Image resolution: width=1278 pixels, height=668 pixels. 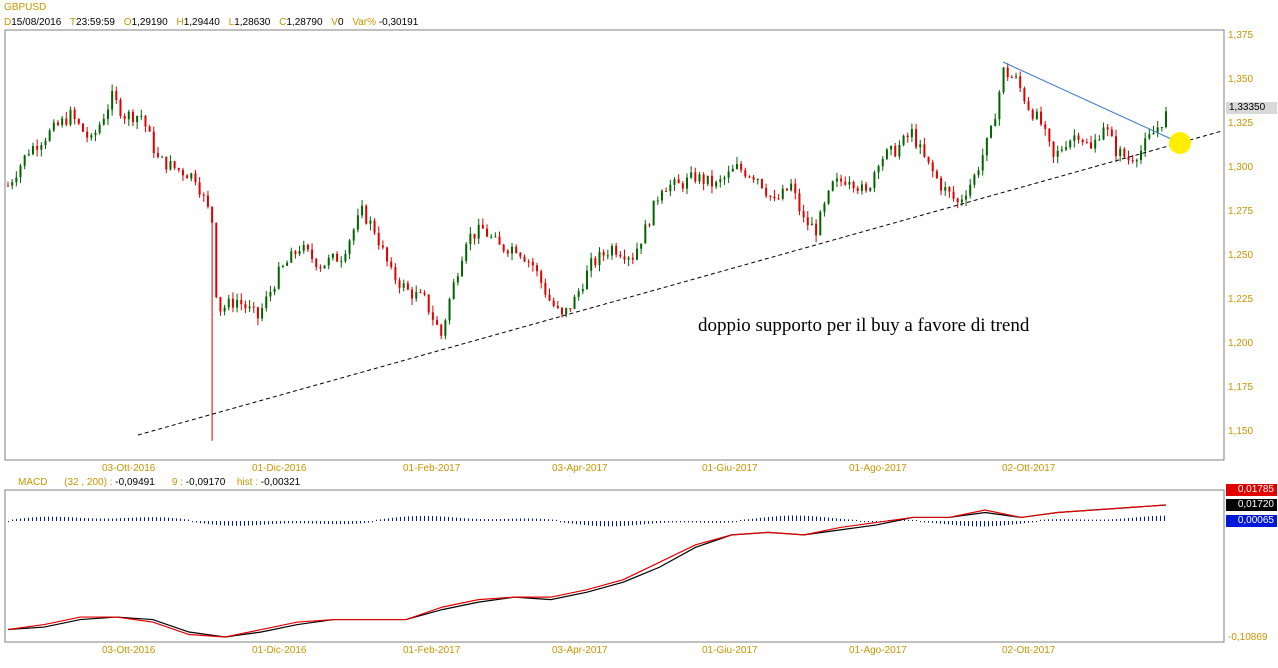 I want to click on y-tick-label: 1,175, so click(x=1241, y=387).